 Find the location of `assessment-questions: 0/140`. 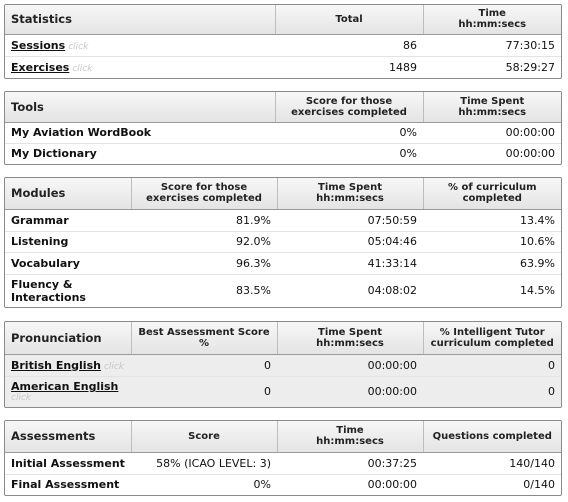

assessment-questions: 0/140 is located at coordinates (539, 485).